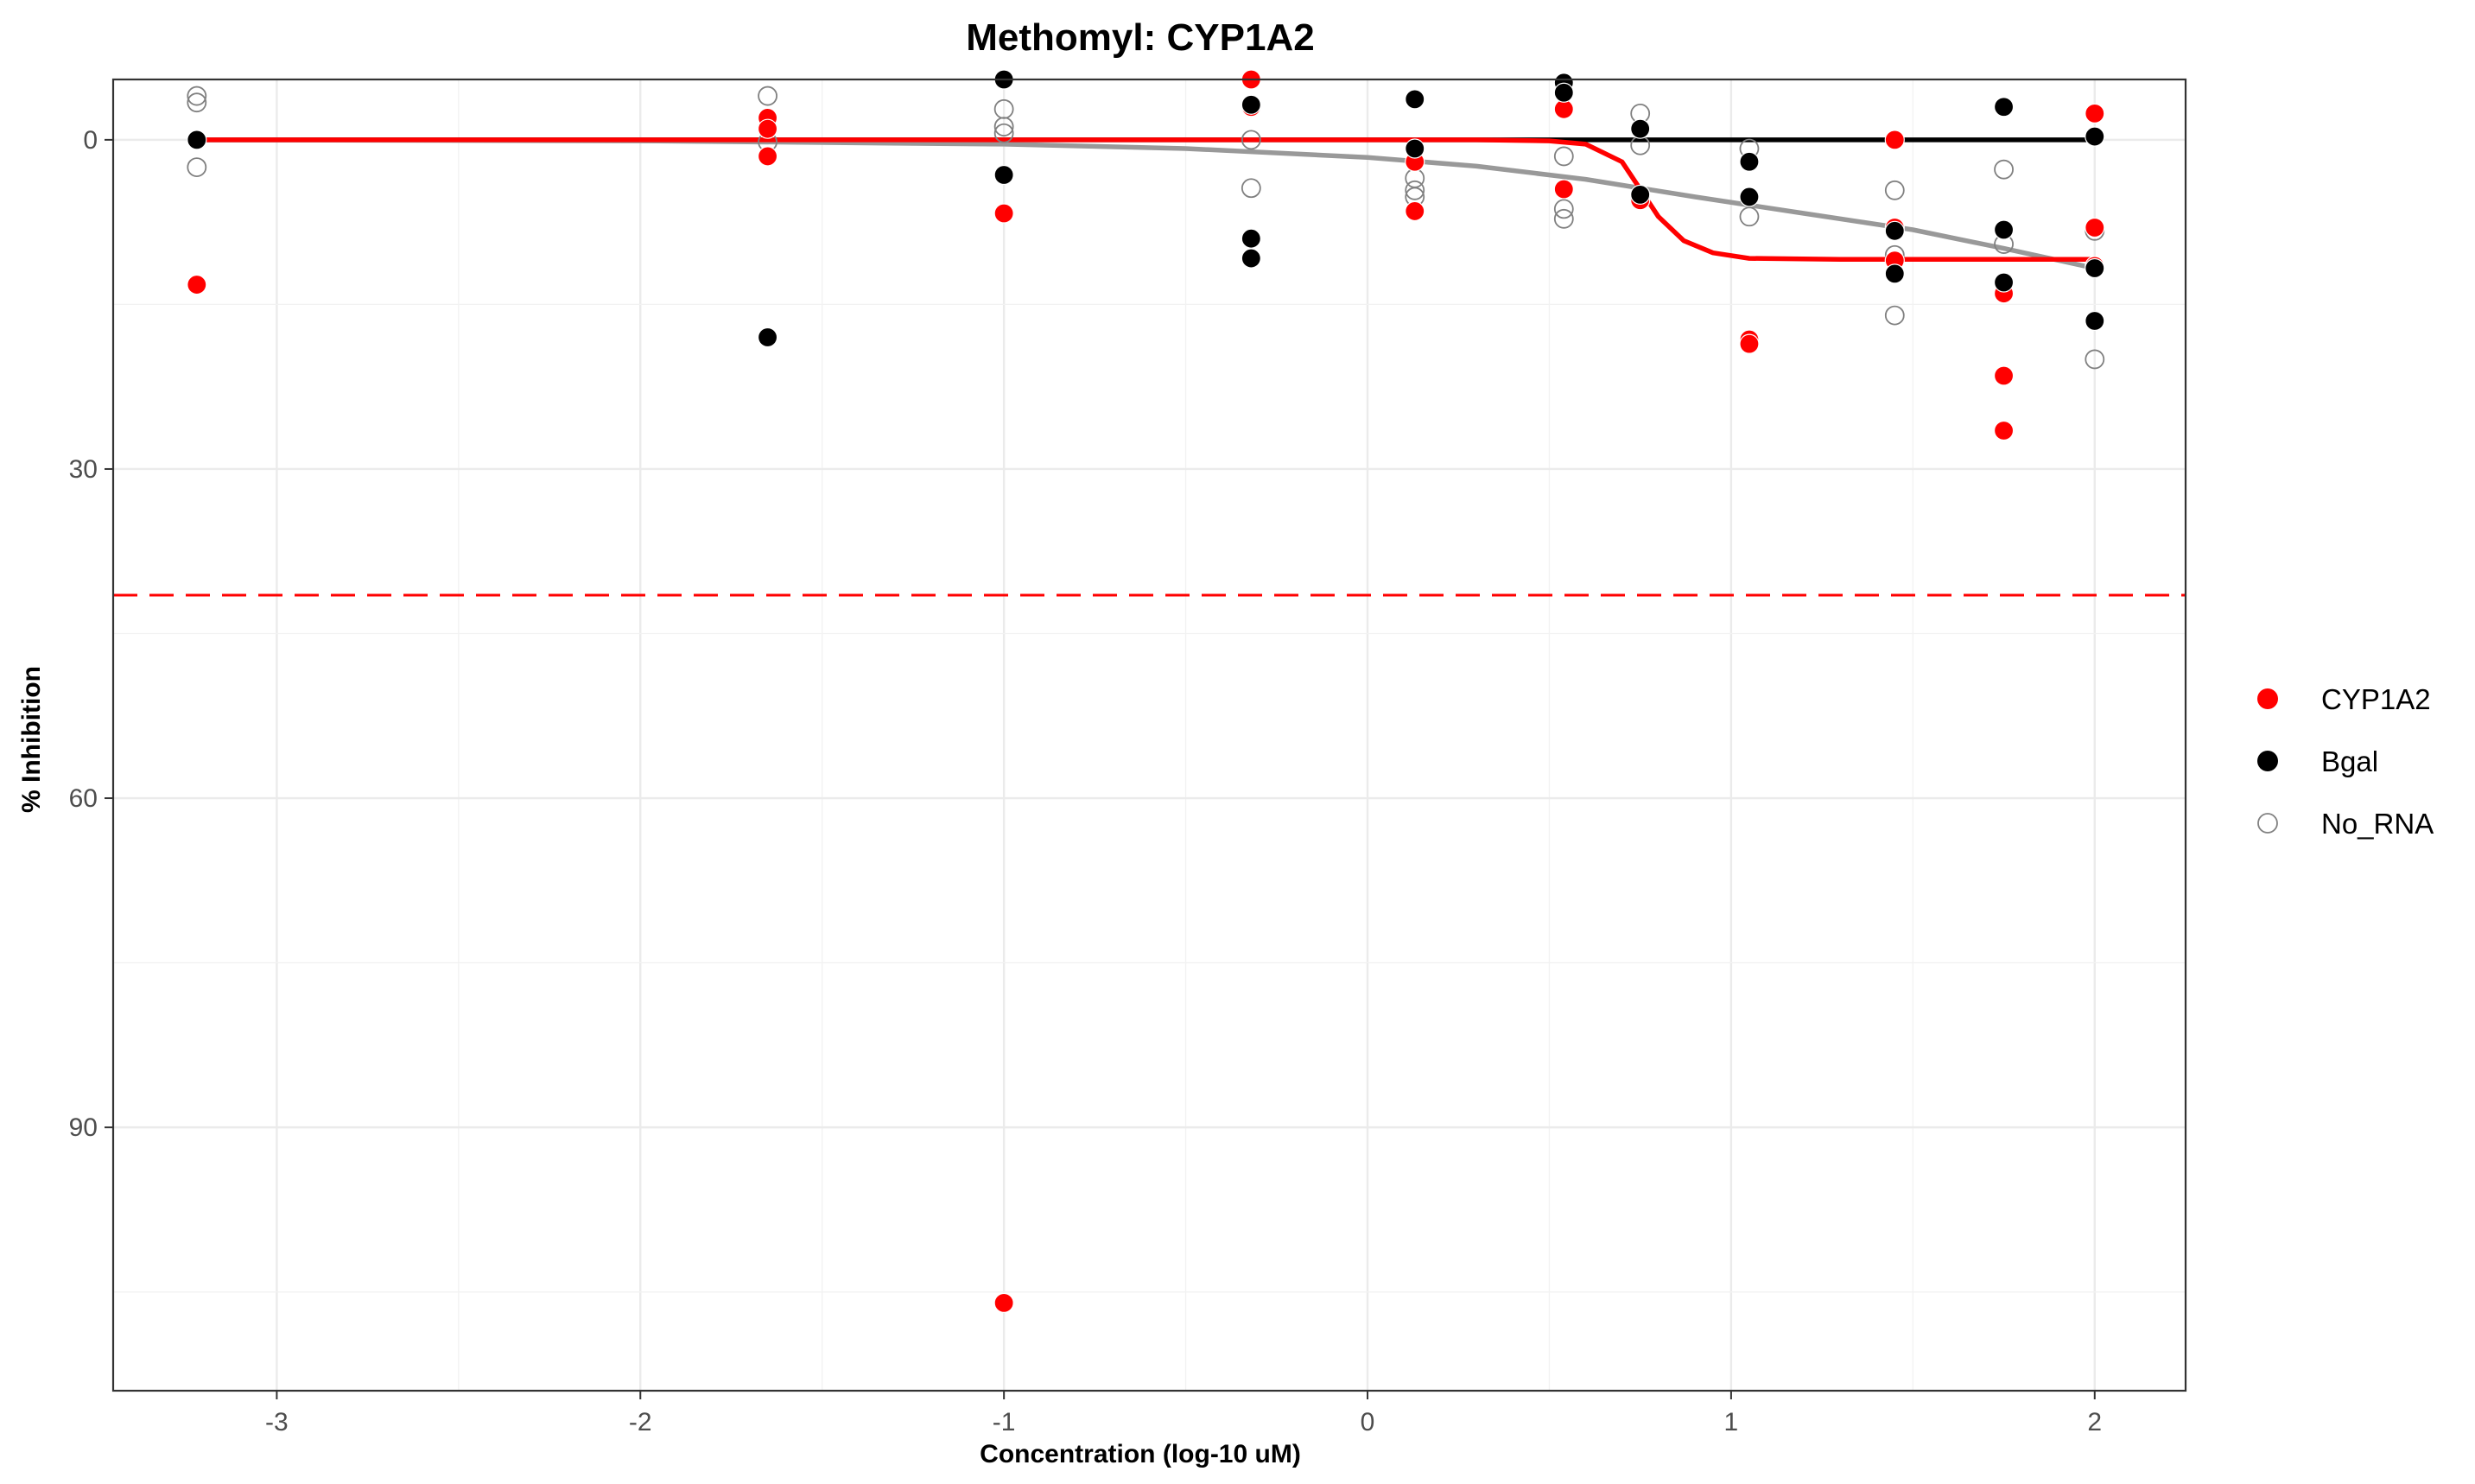 This screenshot has height=1484, width=2475. I want to click on y-tick-label: 60, so click(83, 798).